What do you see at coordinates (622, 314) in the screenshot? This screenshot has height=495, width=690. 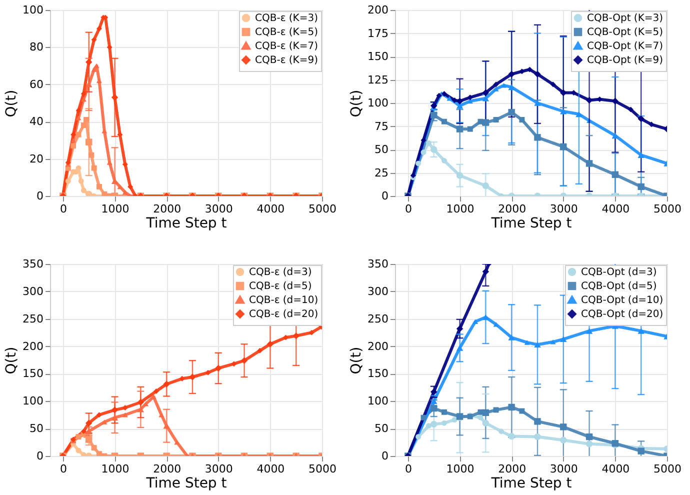 I see `legend-label: CQB-Opt (d=20)` at bounding box center [622, 314].